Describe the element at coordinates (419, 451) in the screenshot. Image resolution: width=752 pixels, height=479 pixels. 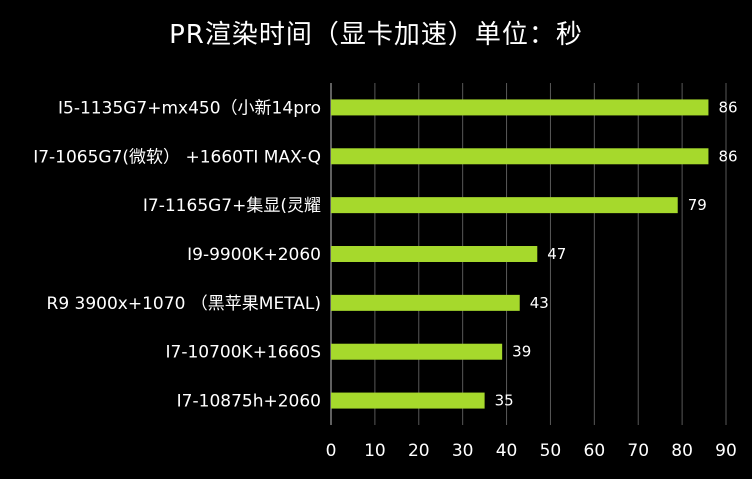
I see `x-tick-label: 20` at that location.